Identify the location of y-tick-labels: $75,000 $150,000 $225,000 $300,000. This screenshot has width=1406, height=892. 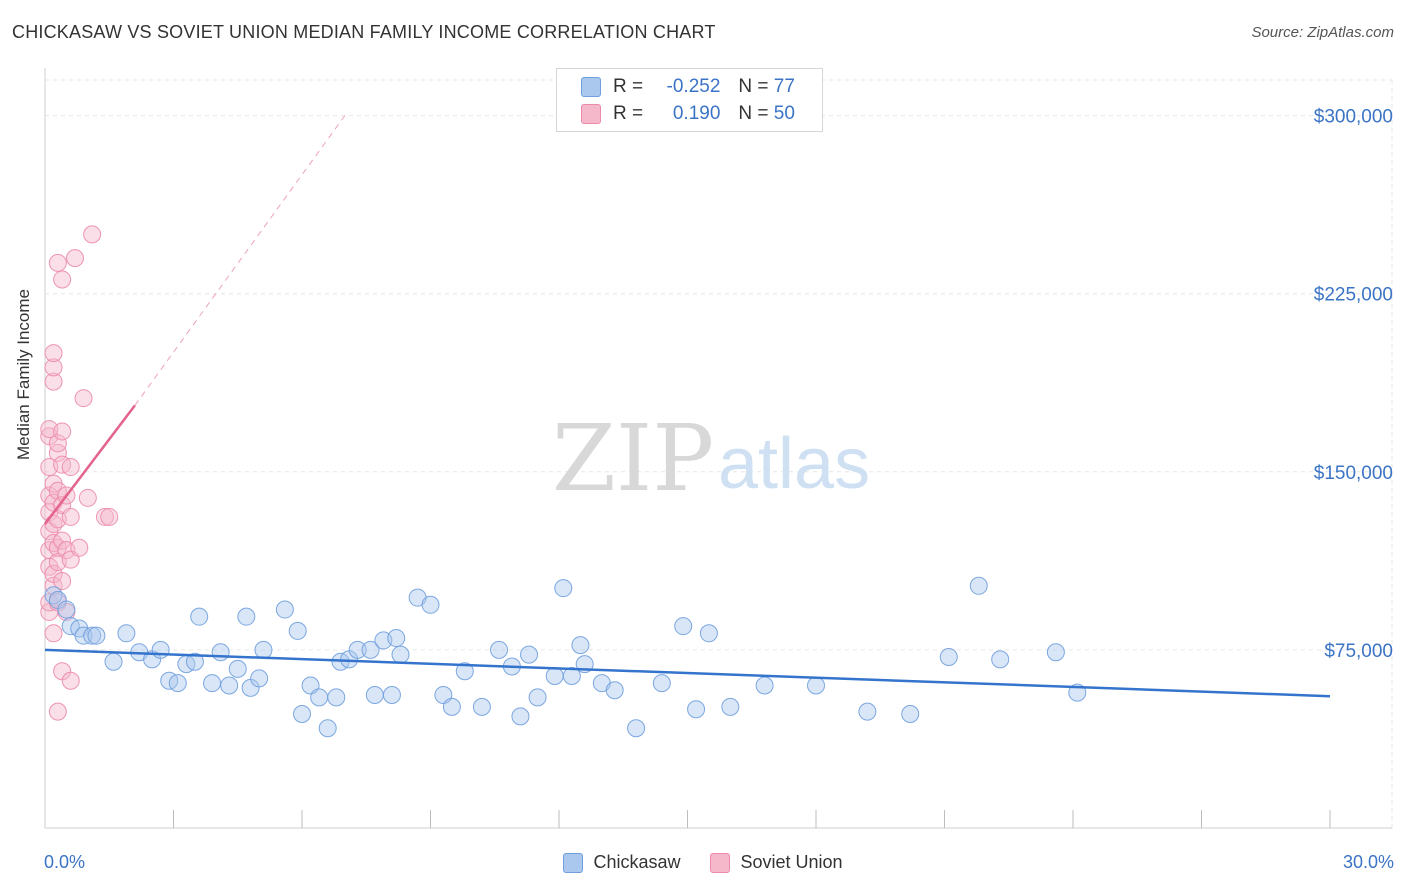
(1353, 384).